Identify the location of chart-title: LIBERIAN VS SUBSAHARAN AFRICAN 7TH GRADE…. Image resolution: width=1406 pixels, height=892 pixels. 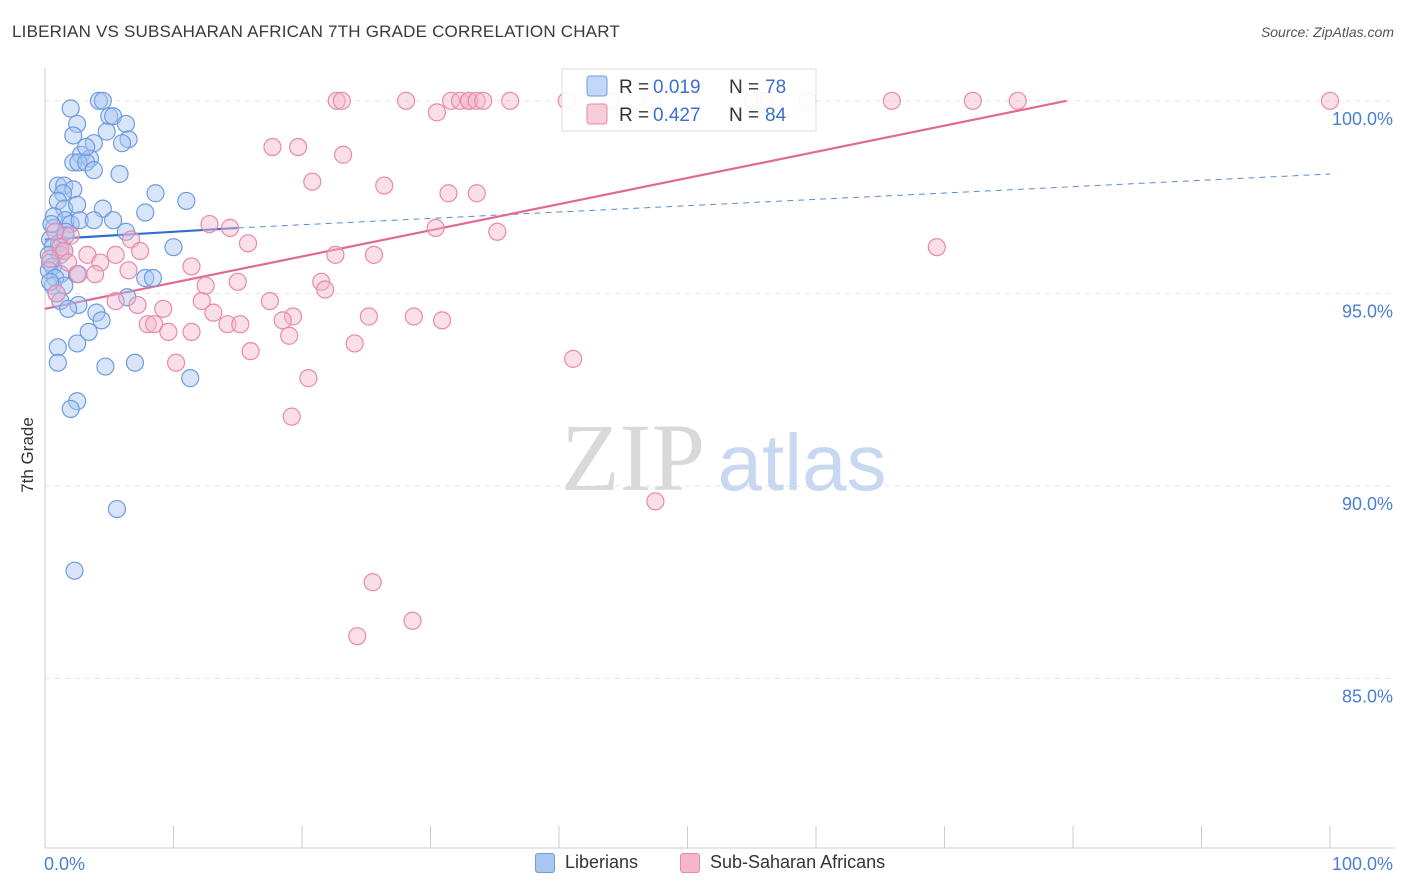
(316, 31).